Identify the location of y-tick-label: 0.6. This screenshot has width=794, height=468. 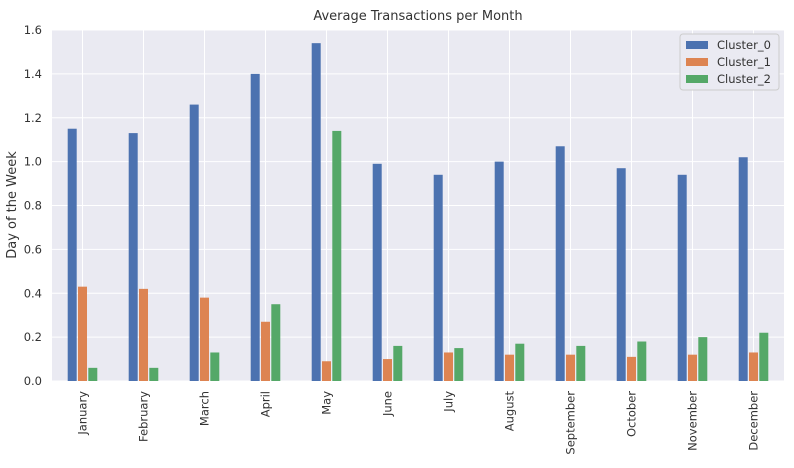
(33, 249).